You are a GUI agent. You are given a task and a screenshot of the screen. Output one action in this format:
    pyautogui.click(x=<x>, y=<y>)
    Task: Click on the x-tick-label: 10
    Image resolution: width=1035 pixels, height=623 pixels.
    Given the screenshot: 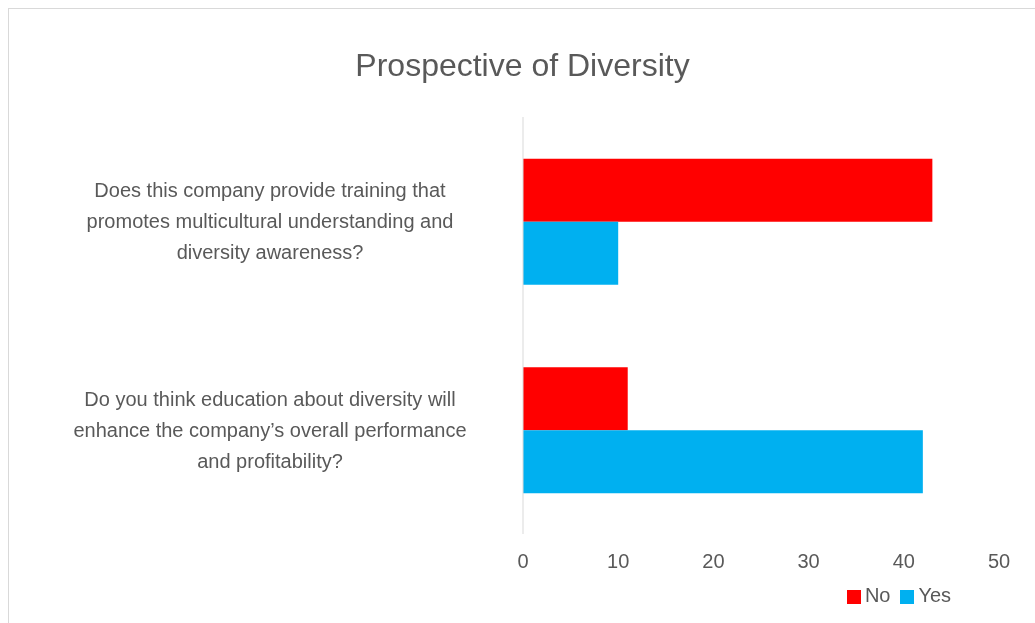 What is the action you would take?
    pyautogui.click(x=618, y=561)
    